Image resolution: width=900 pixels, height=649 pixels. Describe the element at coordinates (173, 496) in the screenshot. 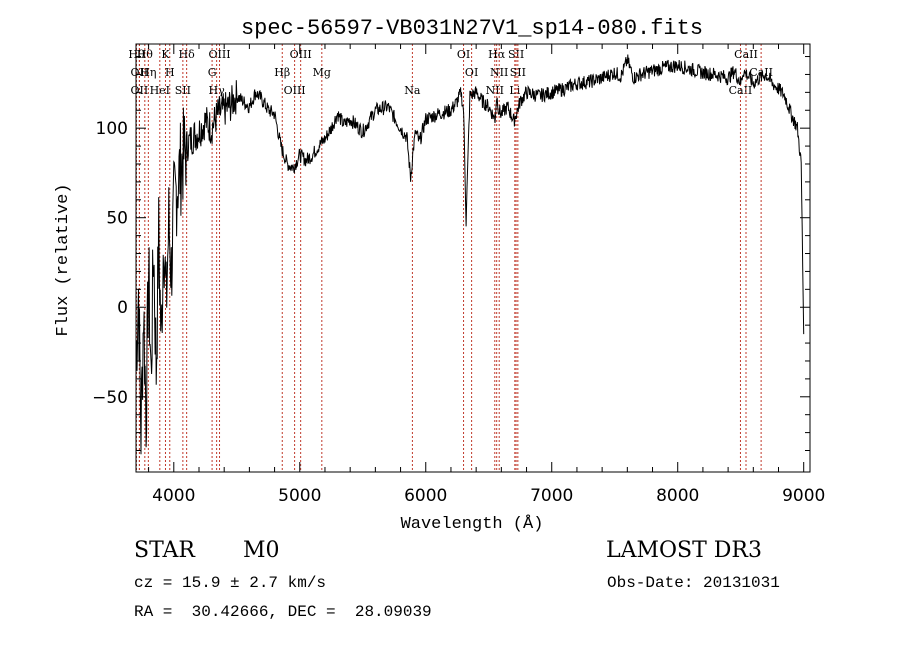

I see `x-tick-label: 4000` at that location.